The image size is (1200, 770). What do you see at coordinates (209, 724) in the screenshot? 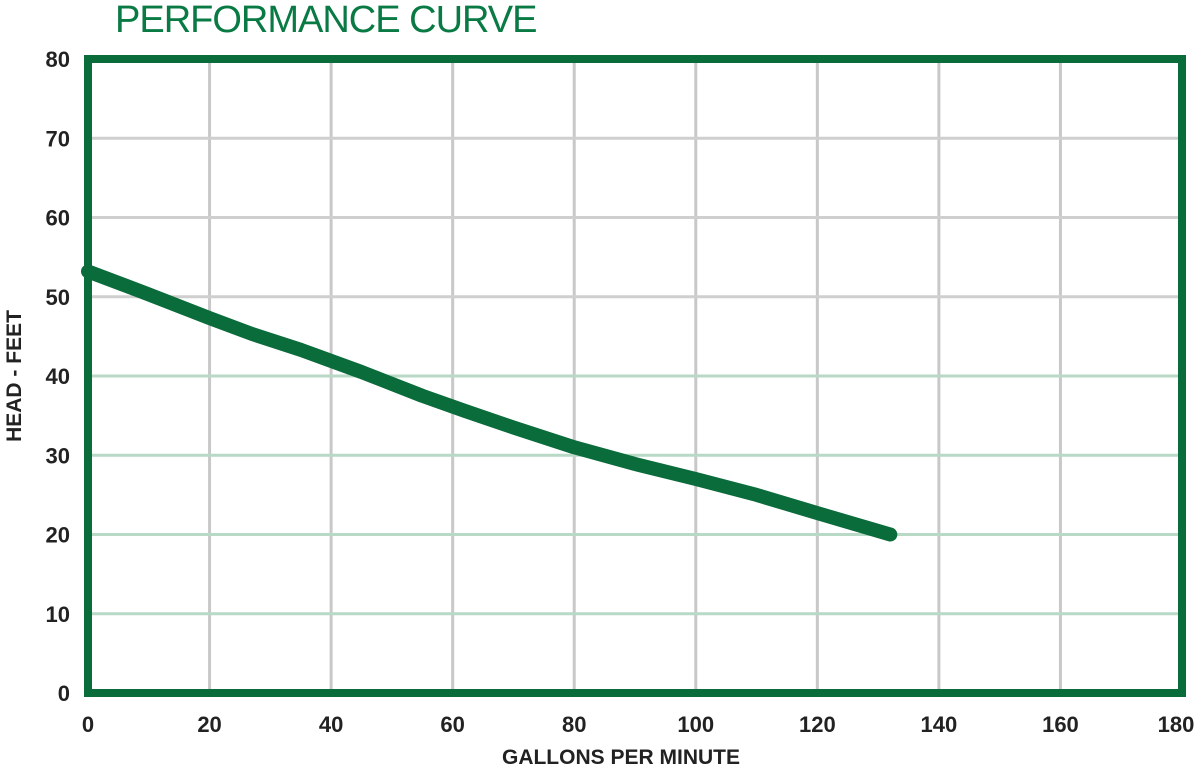
I see `x-tick-label: 20` at bounding box center [209, 724].